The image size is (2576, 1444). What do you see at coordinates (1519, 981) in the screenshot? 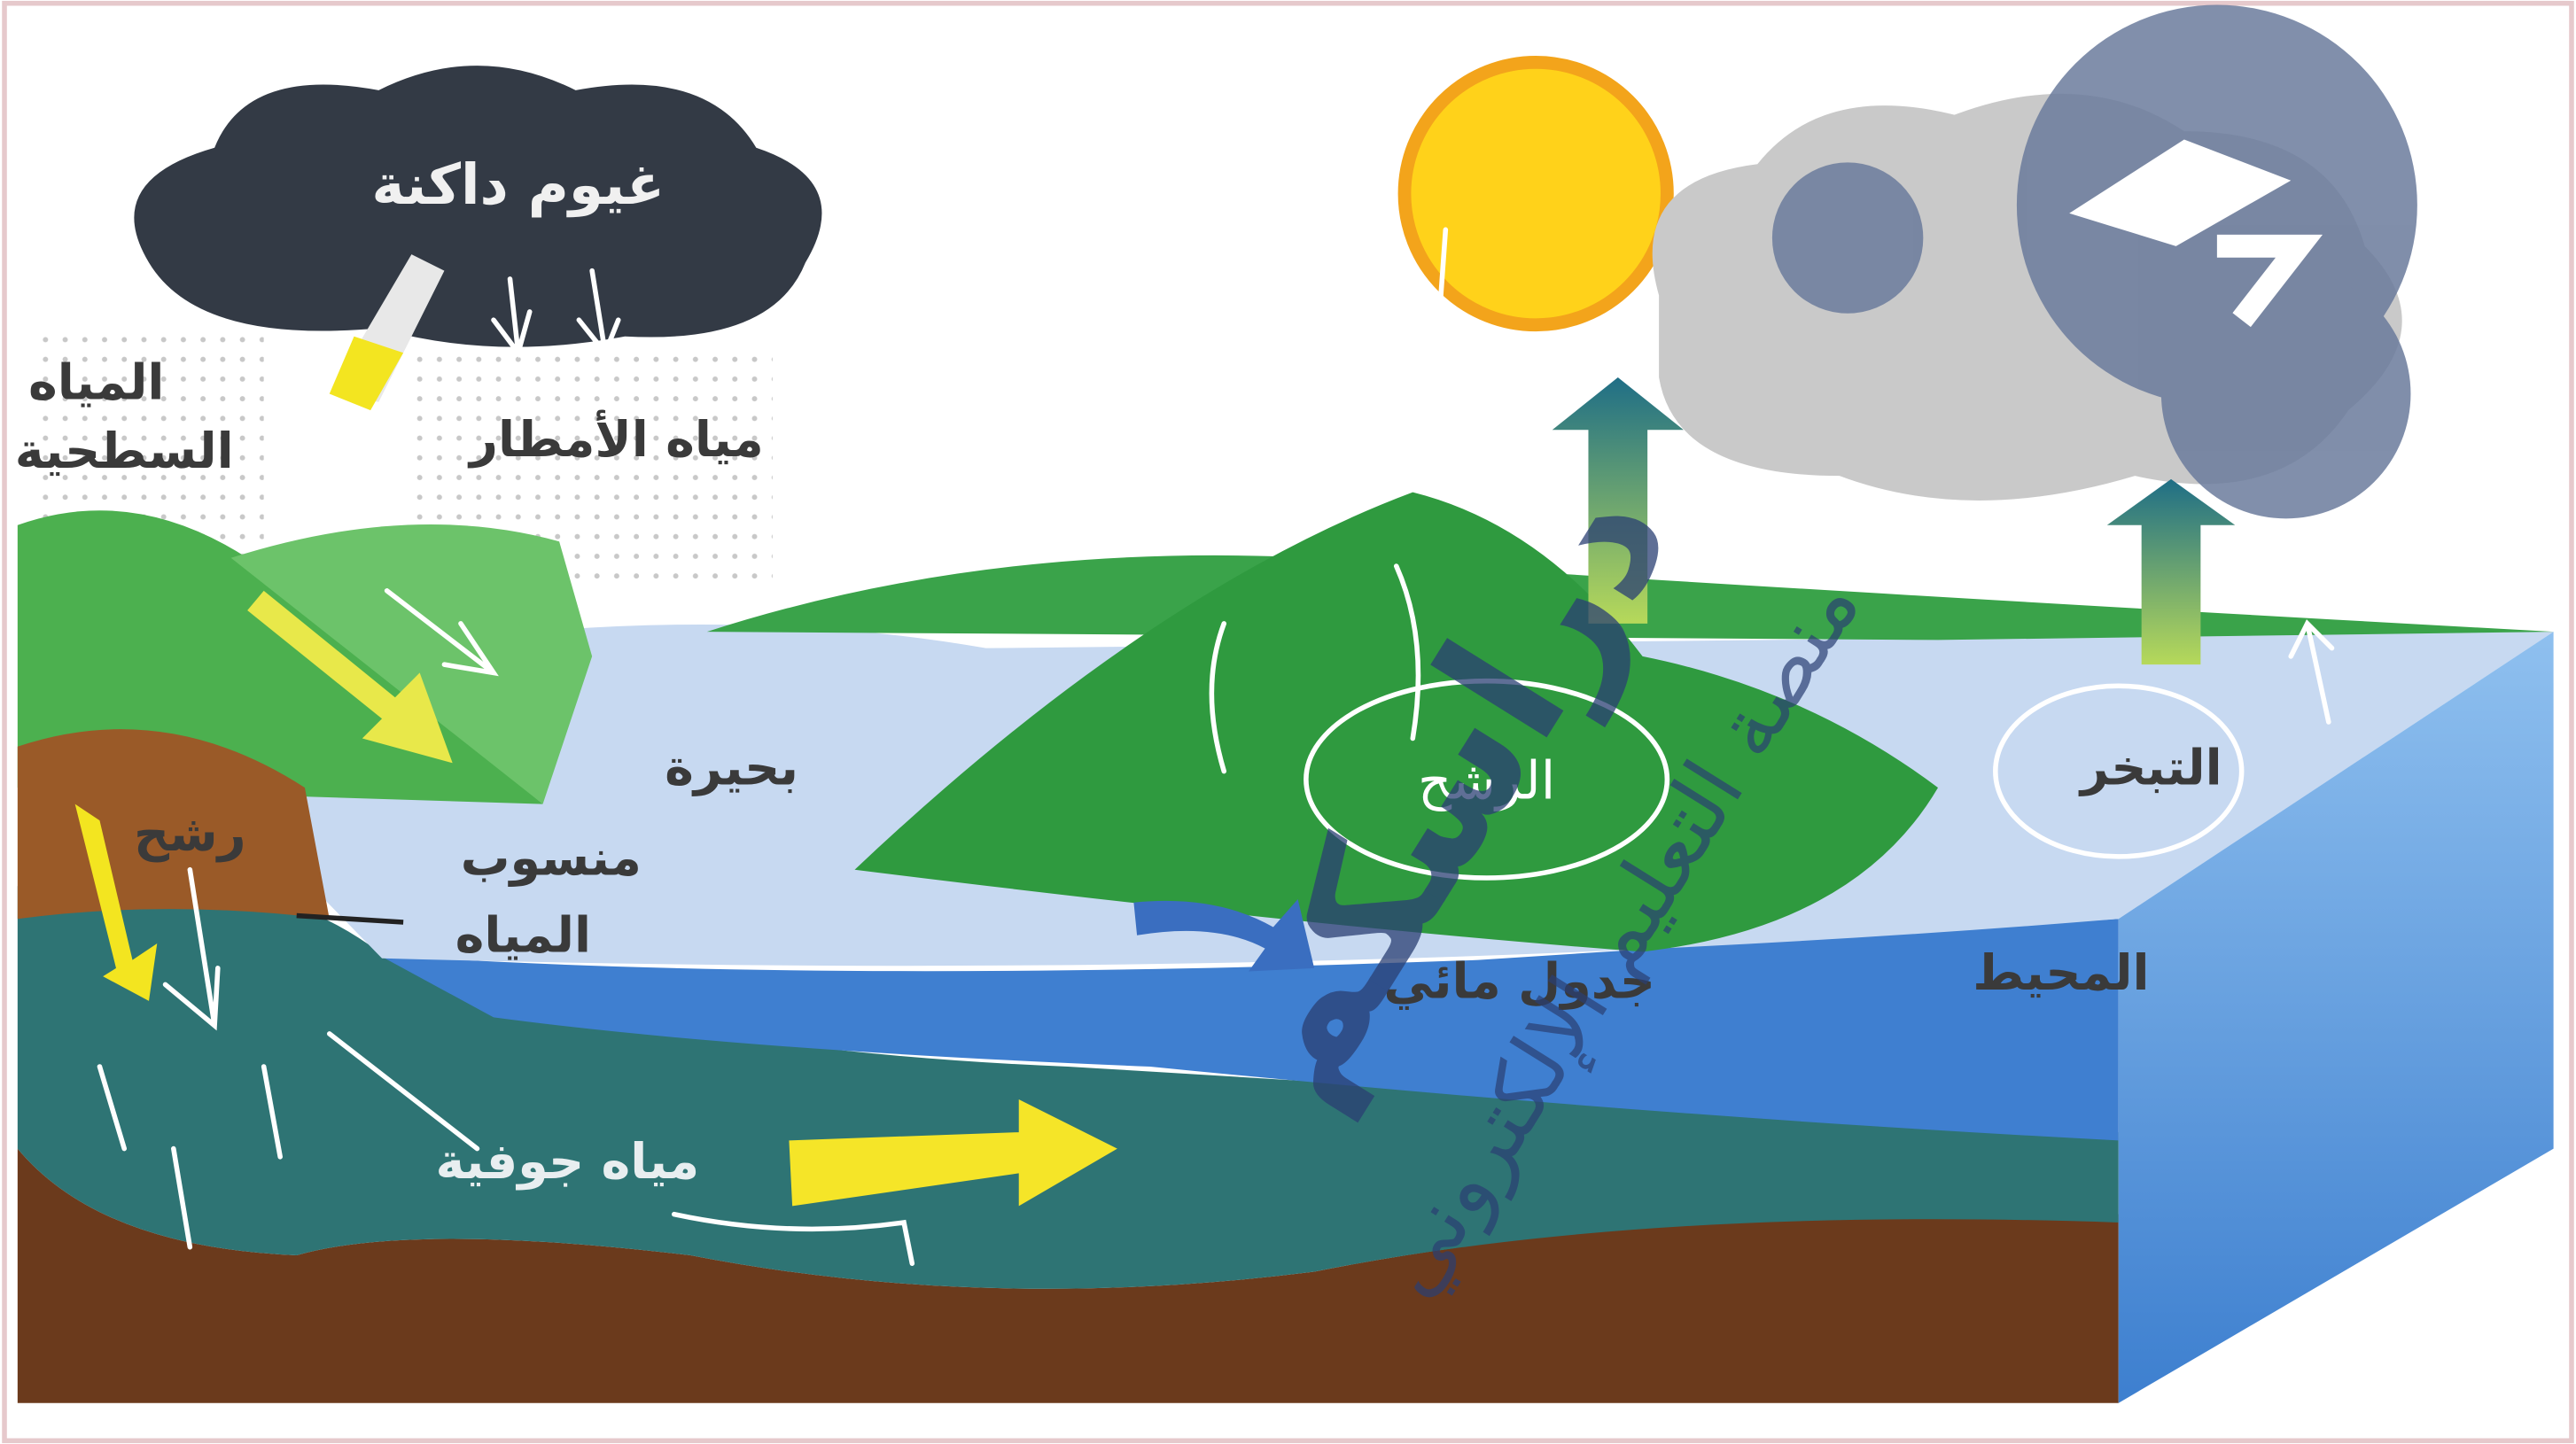
I see `label: جدول مائي` at bounding box center [1519, 981].